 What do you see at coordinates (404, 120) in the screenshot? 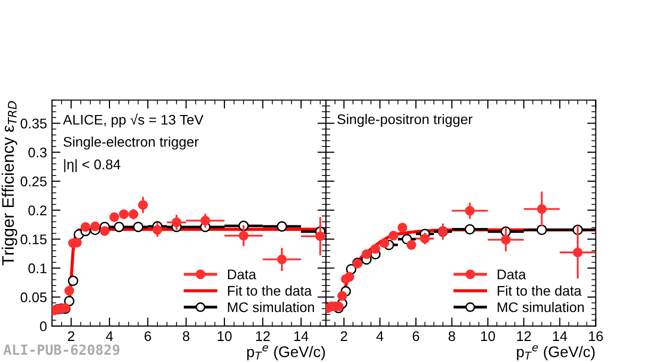
I see `annotation: Single-positron trigger` at bounding box center [404, 120].